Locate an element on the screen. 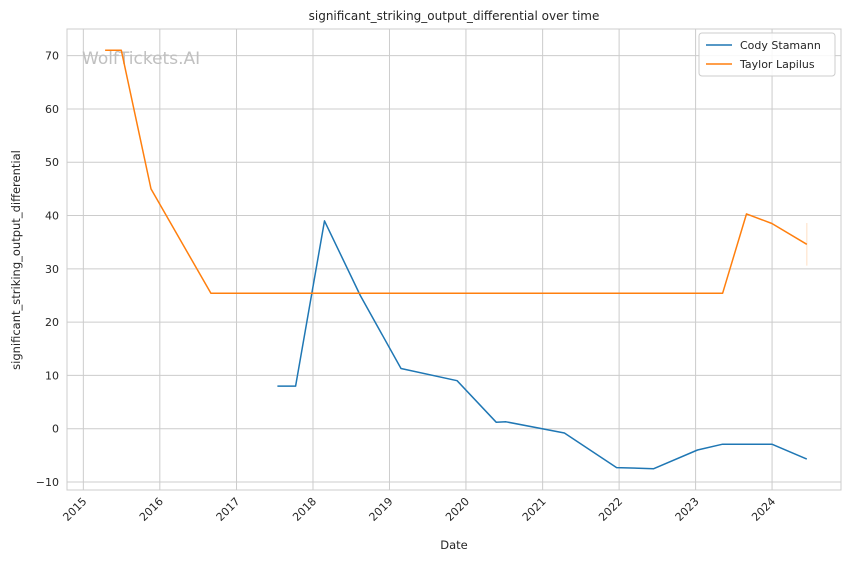 The width and height of the screenshot is (850, 561). x-tick-label: 2020 is located at coordinates (457, 509).